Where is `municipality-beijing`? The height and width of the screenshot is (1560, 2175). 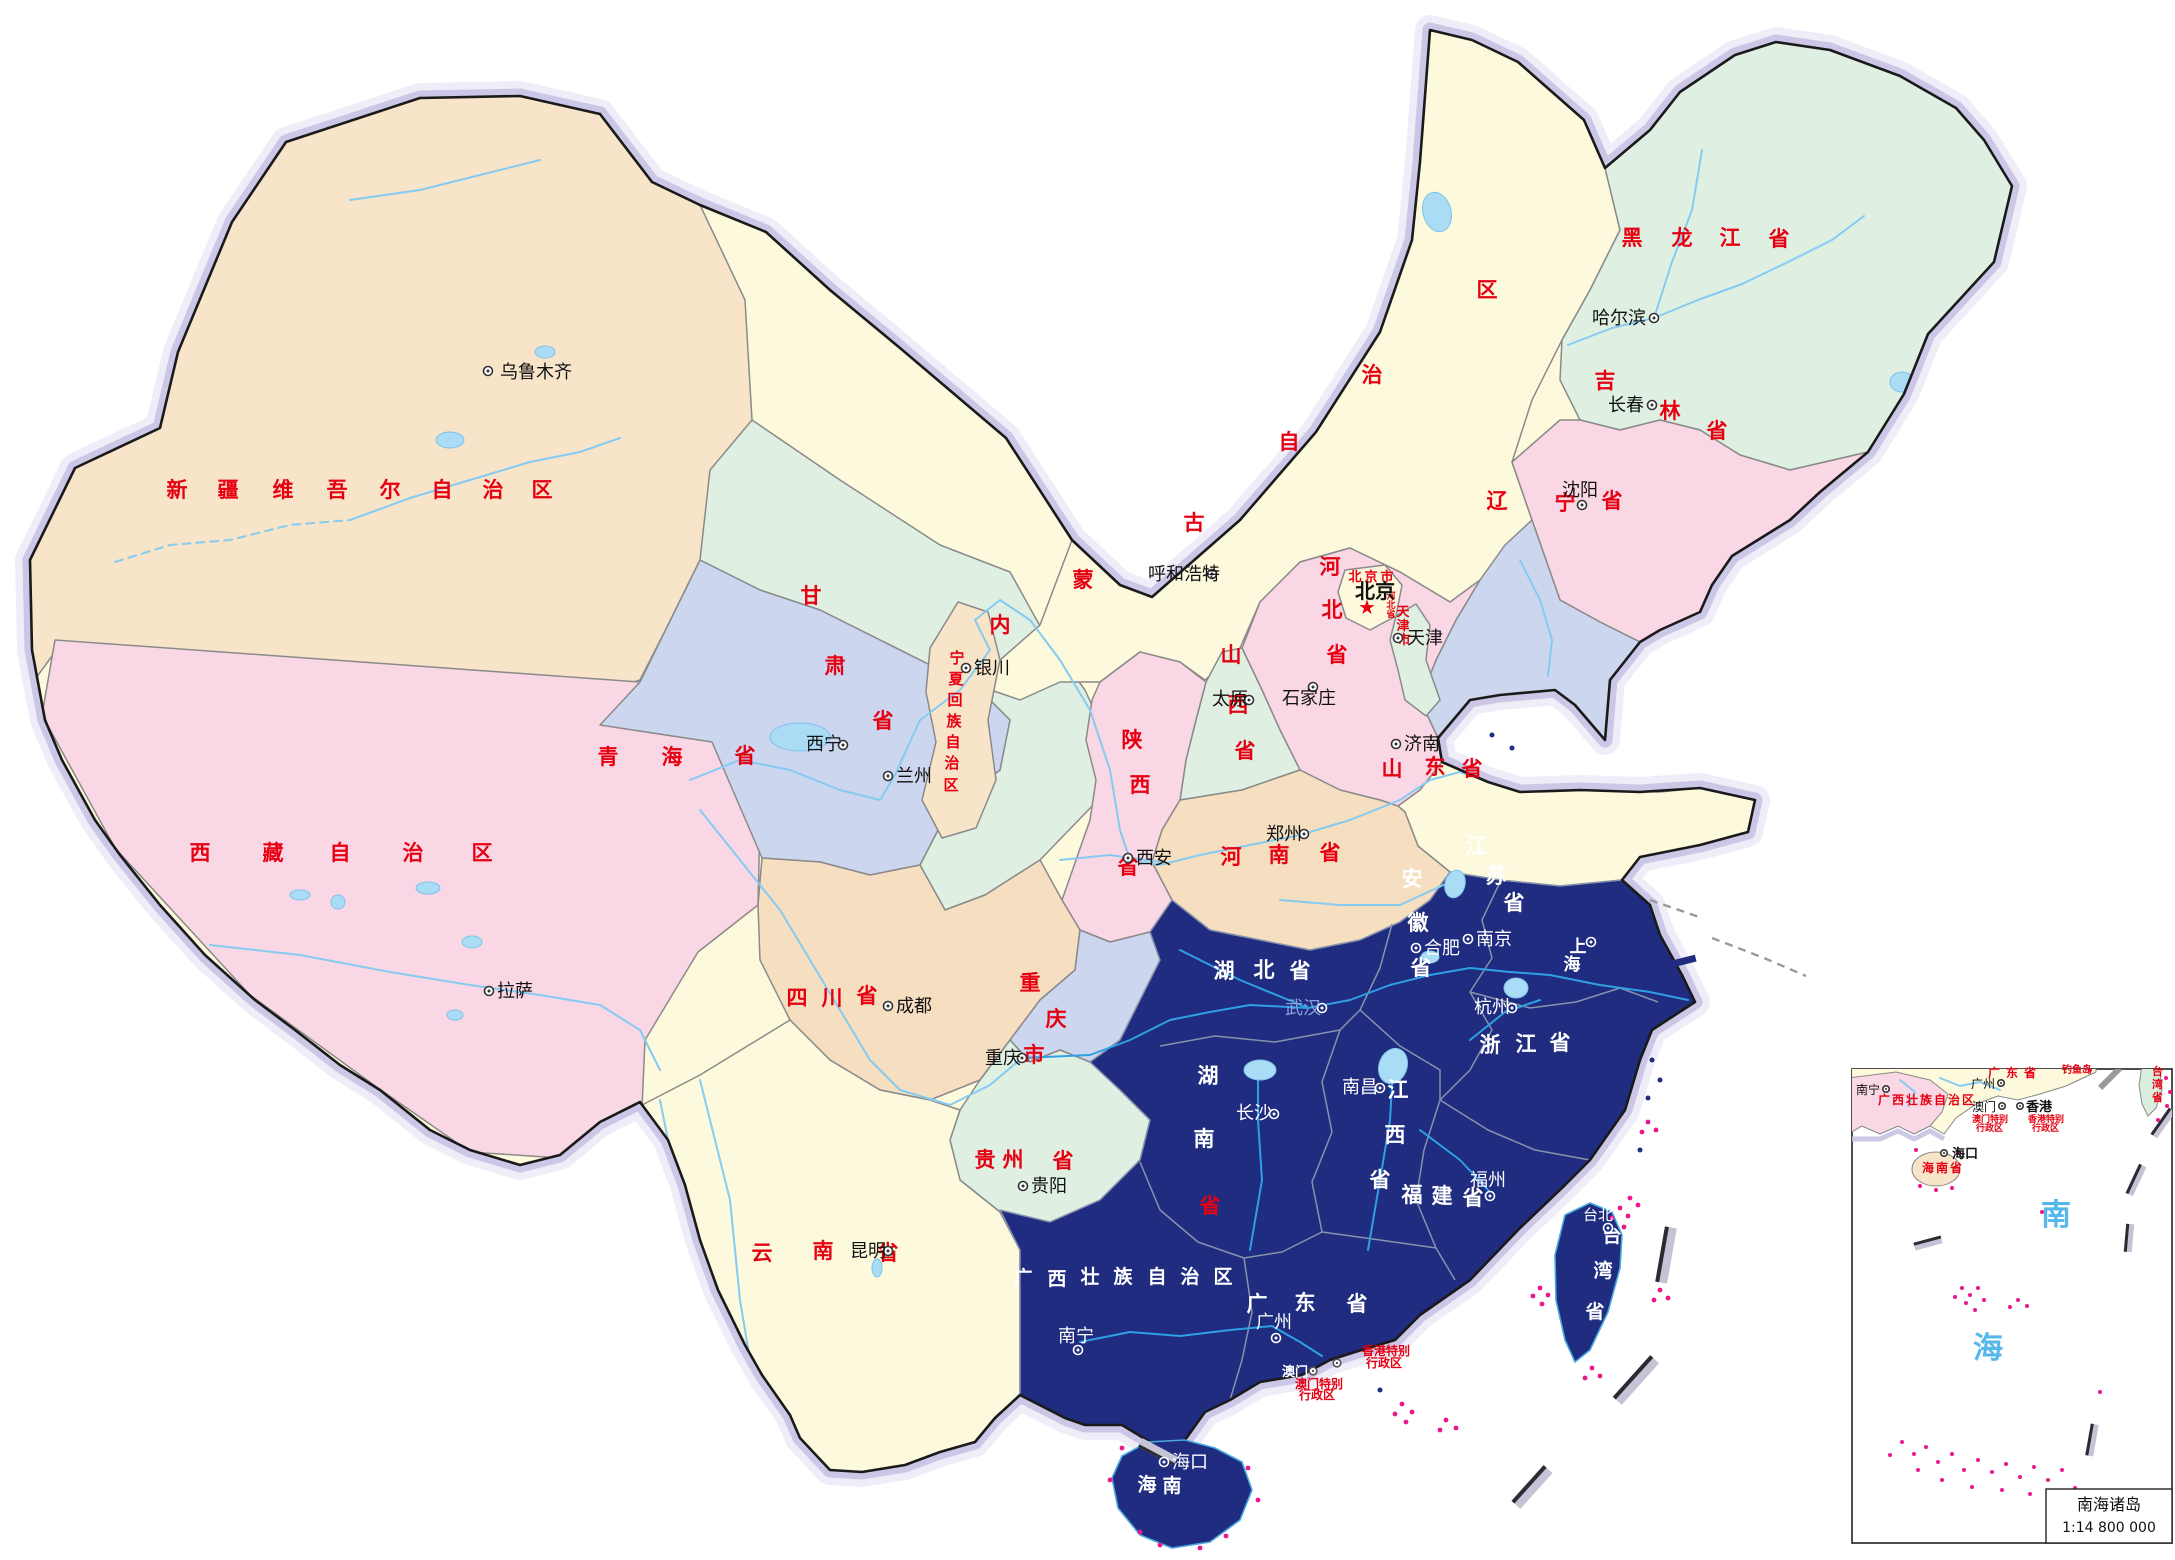 municipality-beijing is located at coordinates (1370, 597).